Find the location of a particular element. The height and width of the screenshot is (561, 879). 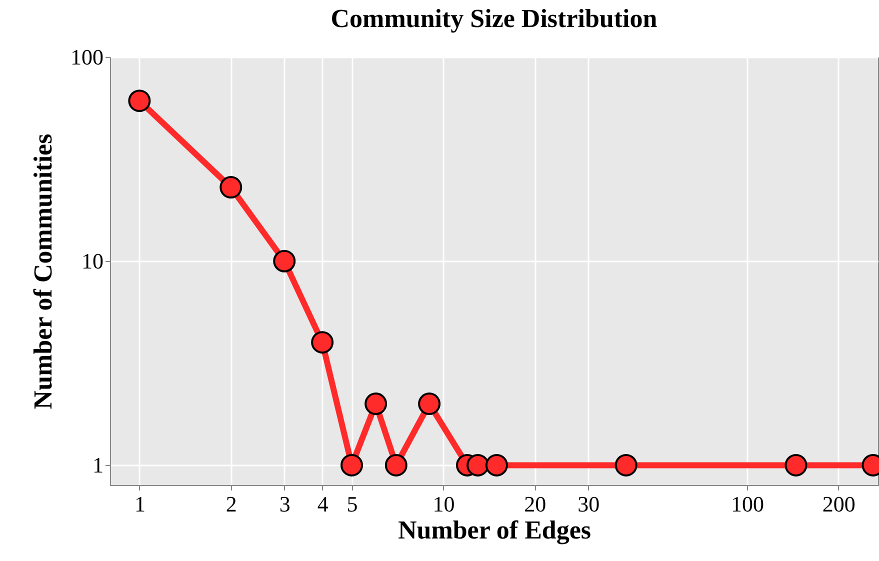

y-axis-title: Number of Communities is located at coordinates (43, 272).